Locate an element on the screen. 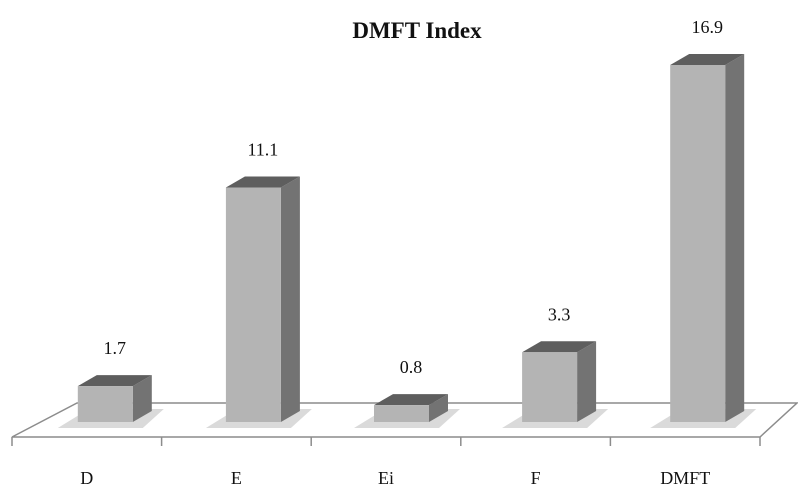 This screenshot has width=798, height=489. bar-e is located at coordinates (253, 304).